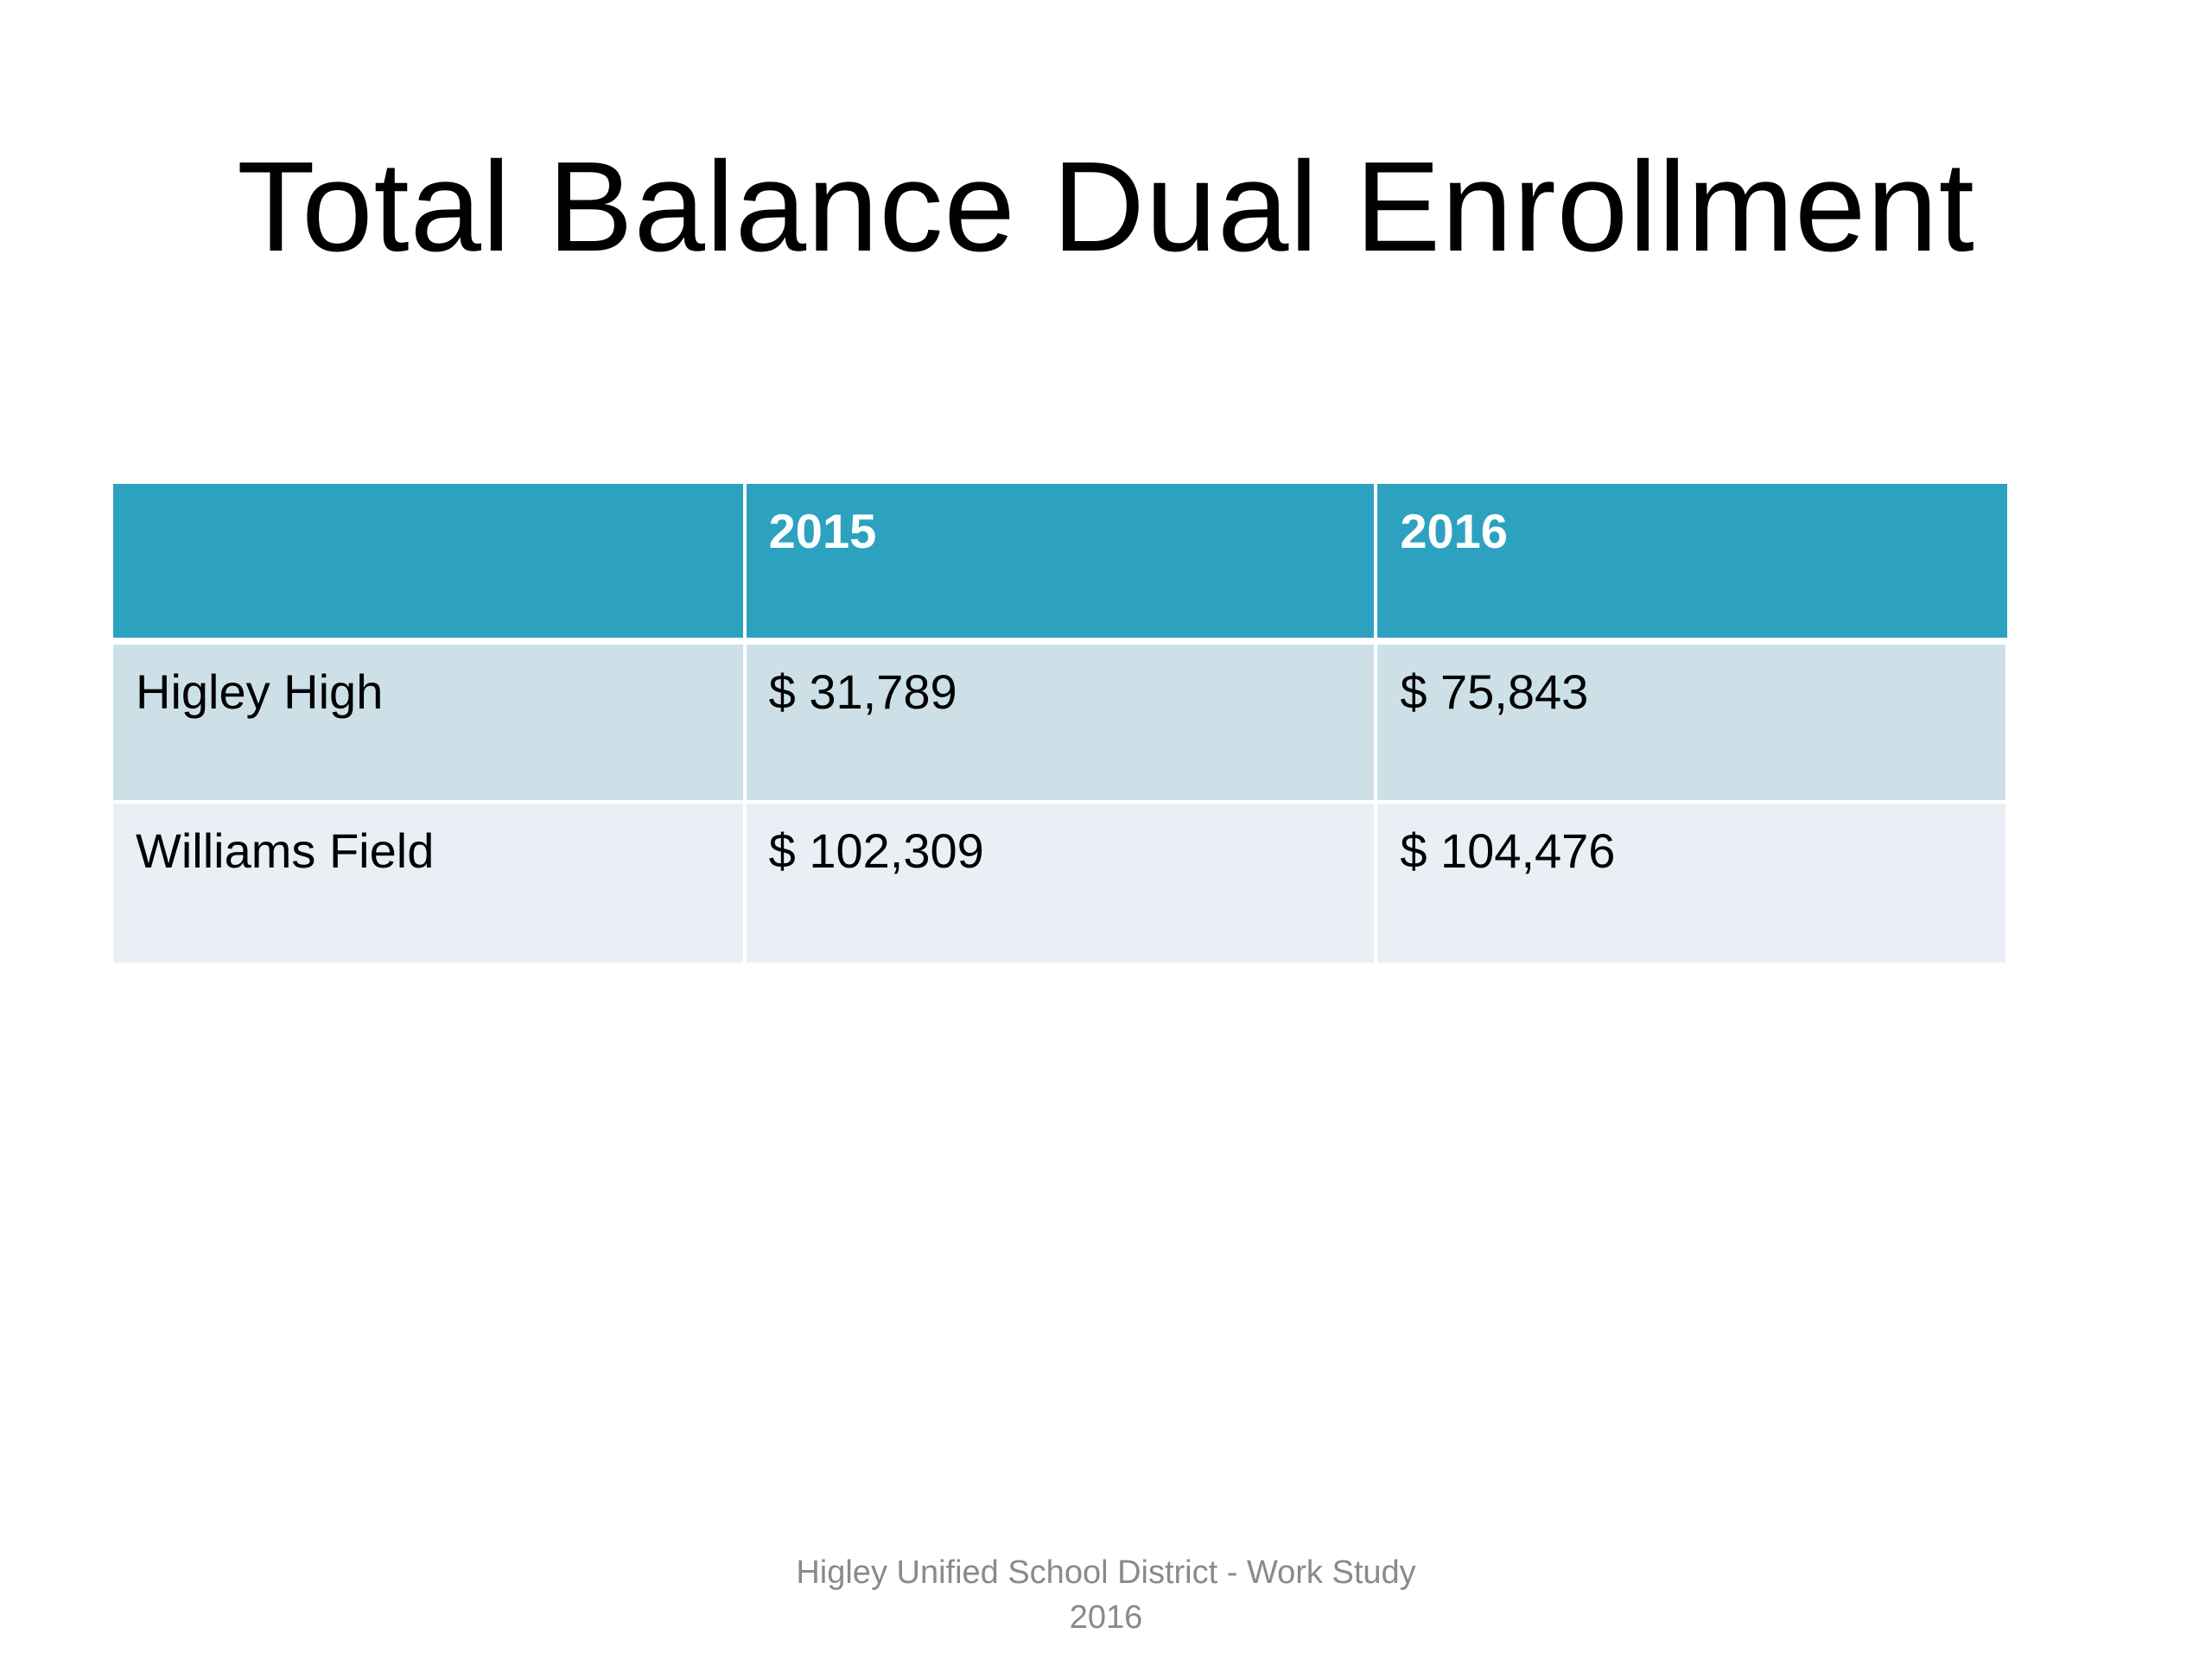 Image resolution: width=2212 pixels, height=1659 pixels. Describe the element at coordinates (1692, 882) in the screenshot. I see `value-2016-cell: $ 104,476` at that location.